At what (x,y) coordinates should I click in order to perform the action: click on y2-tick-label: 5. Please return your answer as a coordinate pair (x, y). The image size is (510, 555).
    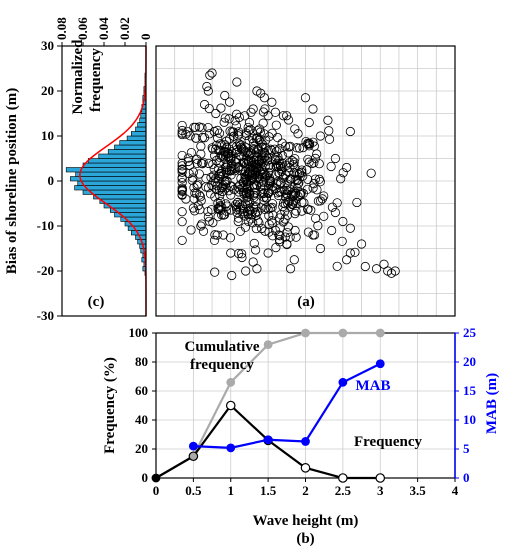
    Looking at the image, I should click on (466, 448).